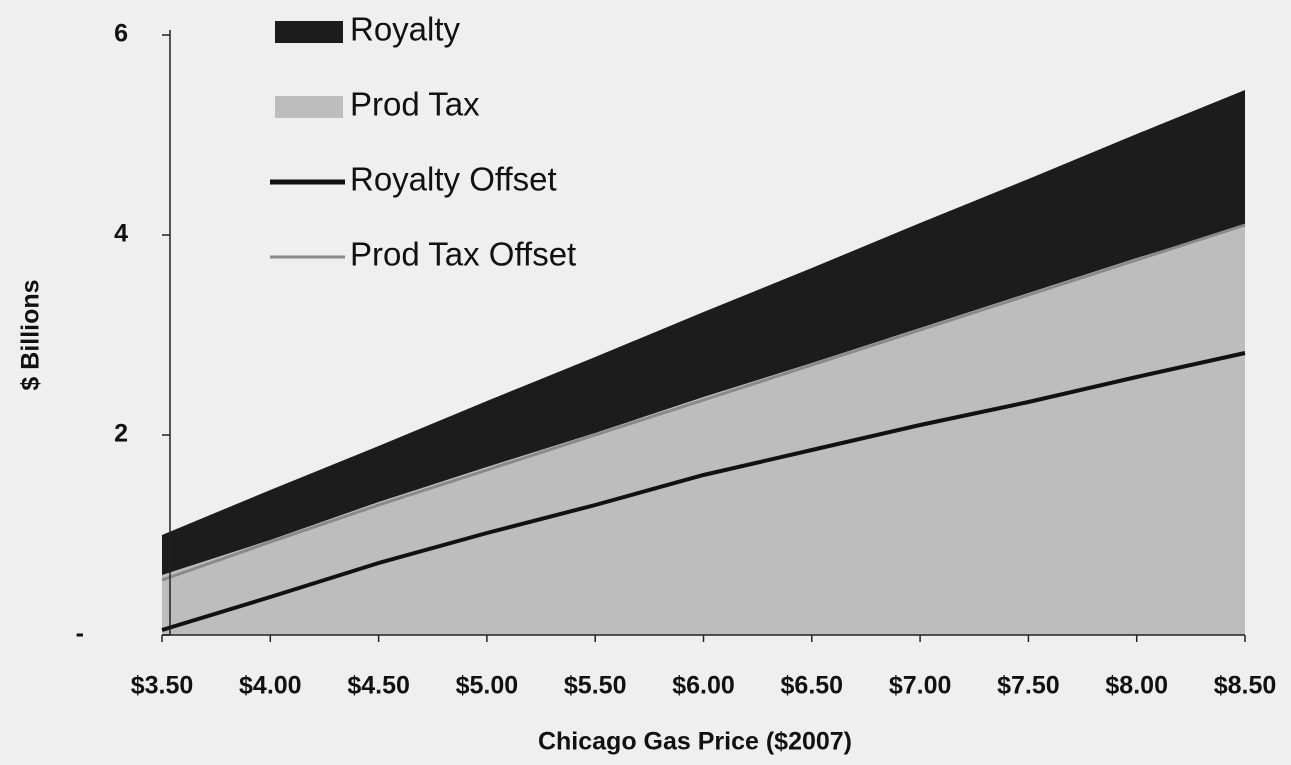  I want to click on x-tick-label: $6.00, so click(703, 686).